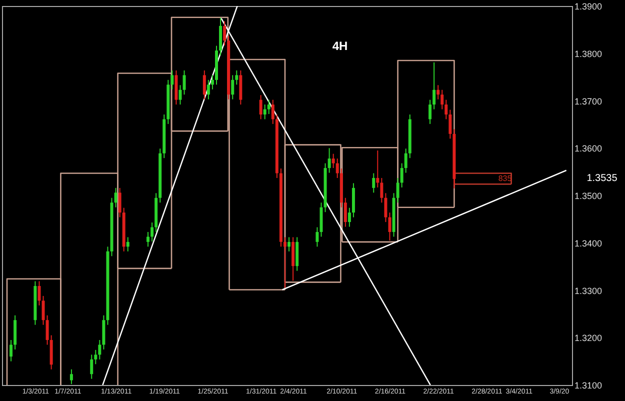  What do you see at coordinates (588, 7) in the screenshot?
I see `y-tick-label: 1.3900` at bounding box center [588, 7].